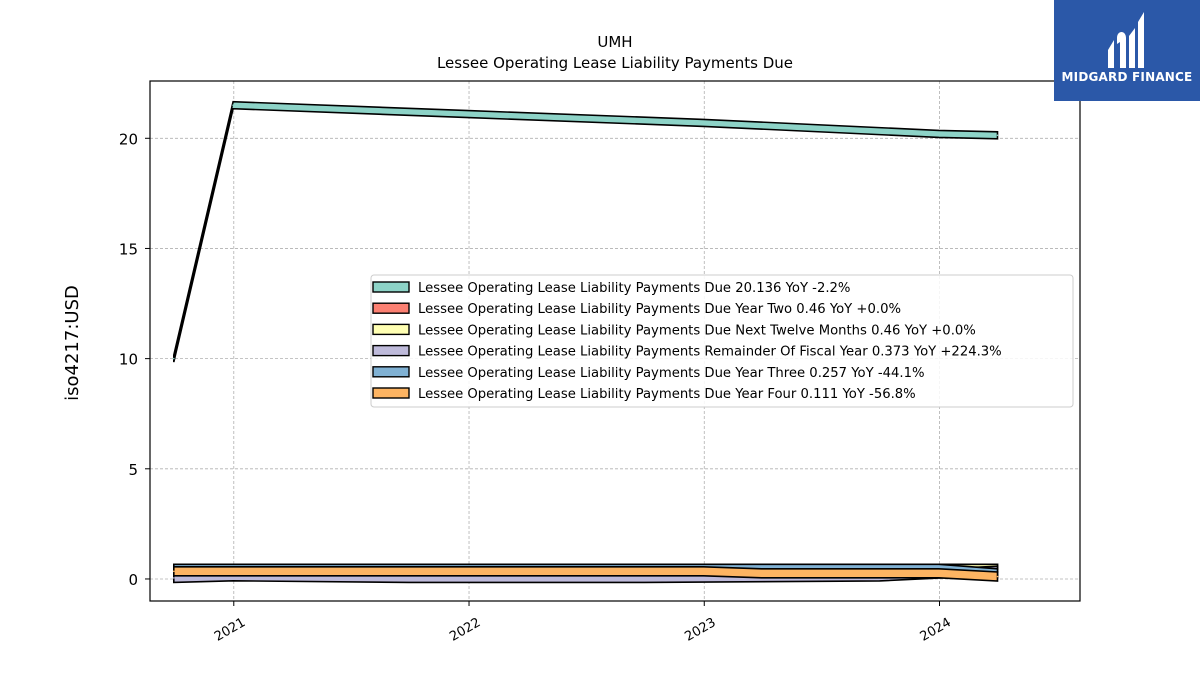 The image size is (1200, 675). What do you see at coordinates (700, 630) in the screenshot?
I see `x-tick-label: 2023` at bounding box center [700, 630].